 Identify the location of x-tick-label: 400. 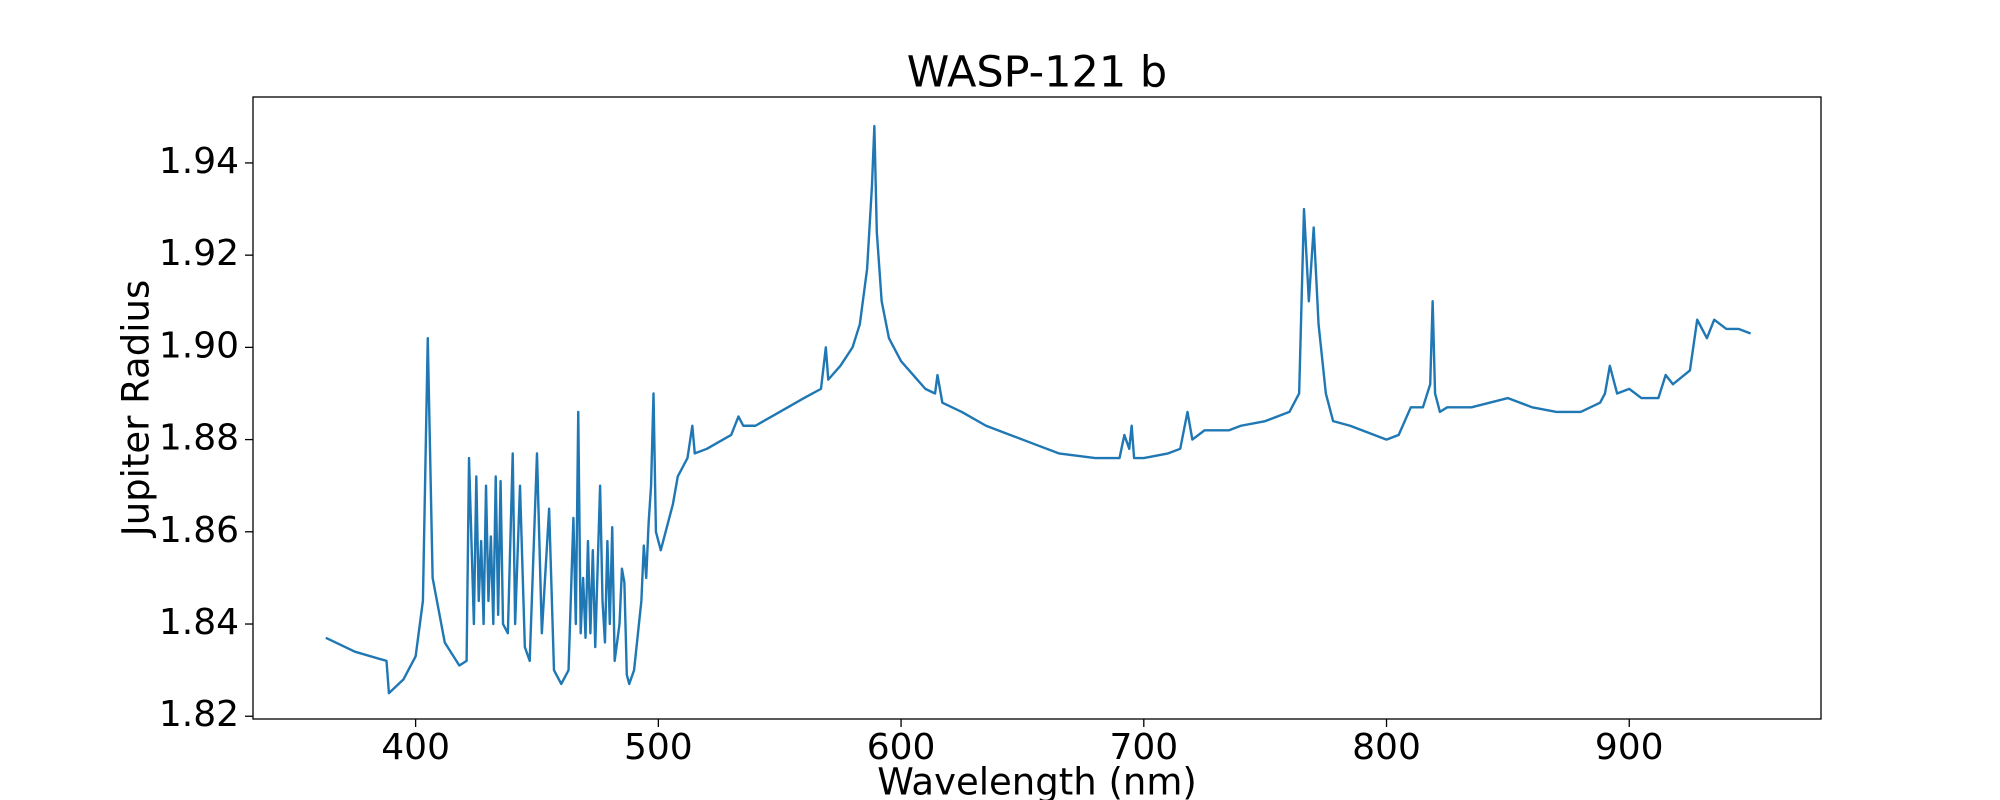
(415, 747).